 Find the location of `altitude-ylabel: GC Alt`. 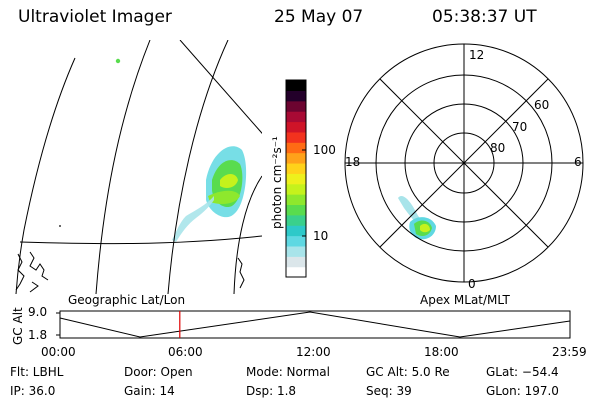

altitude-ylabel: GC Alt is located at coordinates (18, 326).